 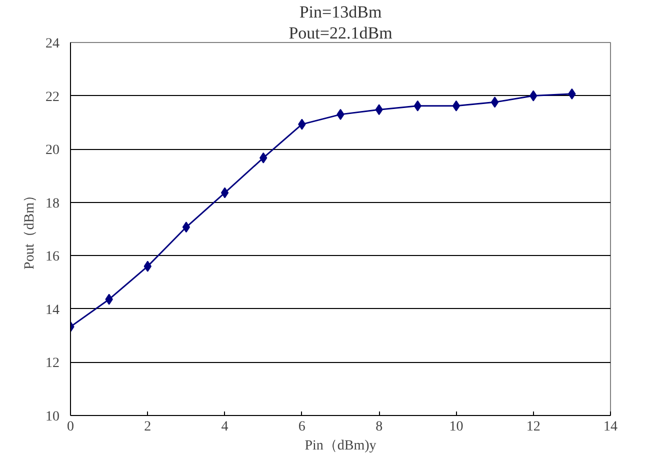 I want to click on y-tick-label: 18, so click(x=53, y=204).